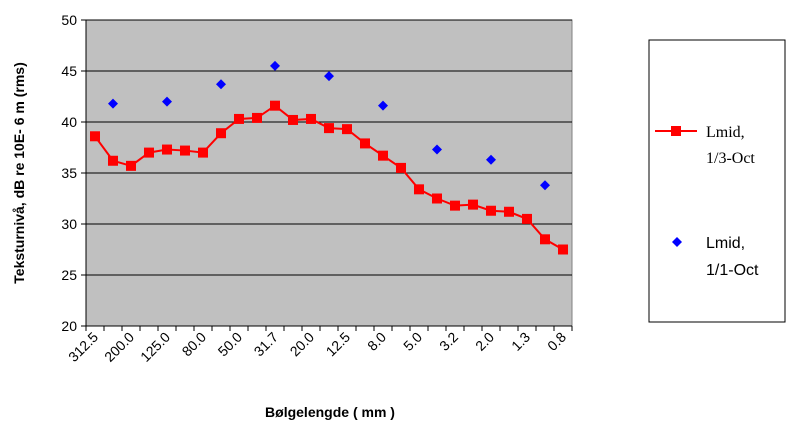 Image resolution: width=789 pixels, height=428 pixels. I want to click on legend-box, so click(717, 181).